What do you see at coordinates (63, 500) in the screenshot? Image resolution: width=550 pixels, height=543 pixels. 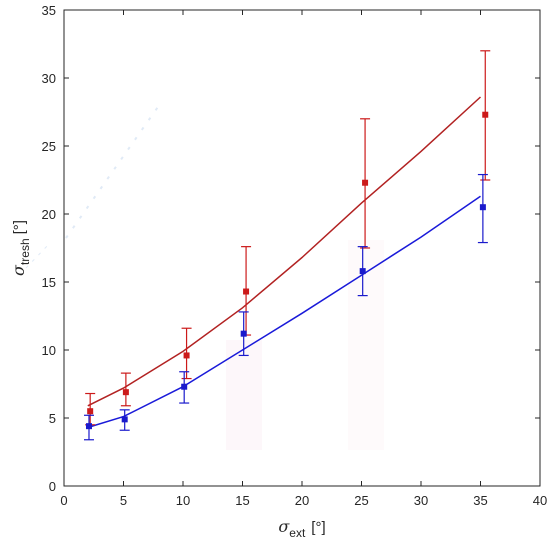 I see `x-tick-label: 0` at bounding box center [63, 500].